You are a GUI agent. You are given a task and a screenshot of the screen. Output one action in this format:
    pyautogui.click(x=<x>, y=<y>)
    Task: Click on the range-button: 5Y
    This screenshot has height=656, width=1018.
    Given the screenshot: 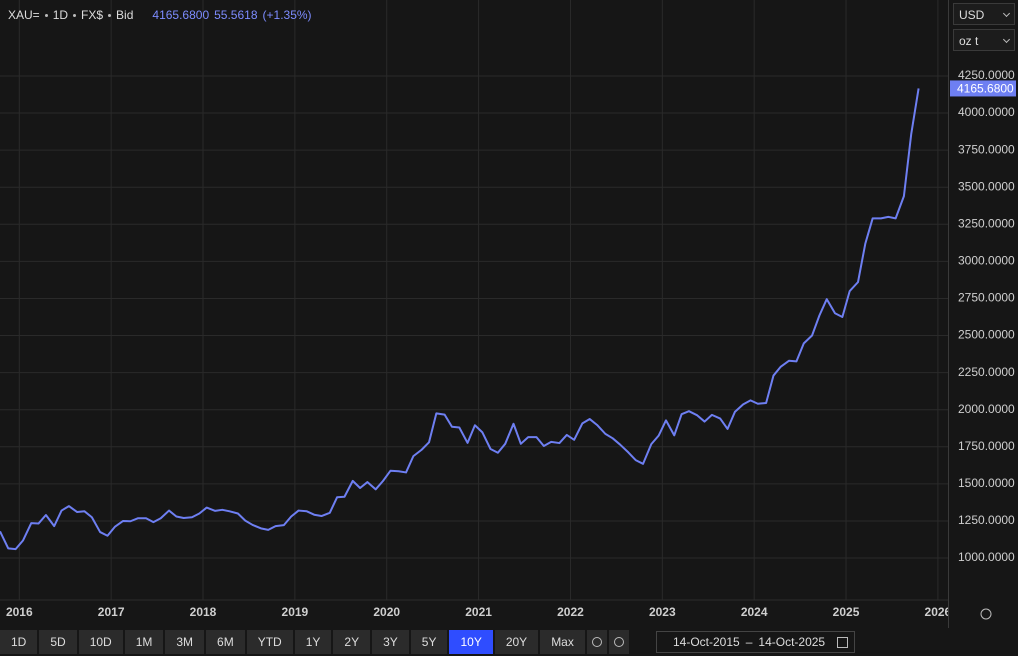 What is the action you would take?
    pyautogui.click(x=429, y=642)
    